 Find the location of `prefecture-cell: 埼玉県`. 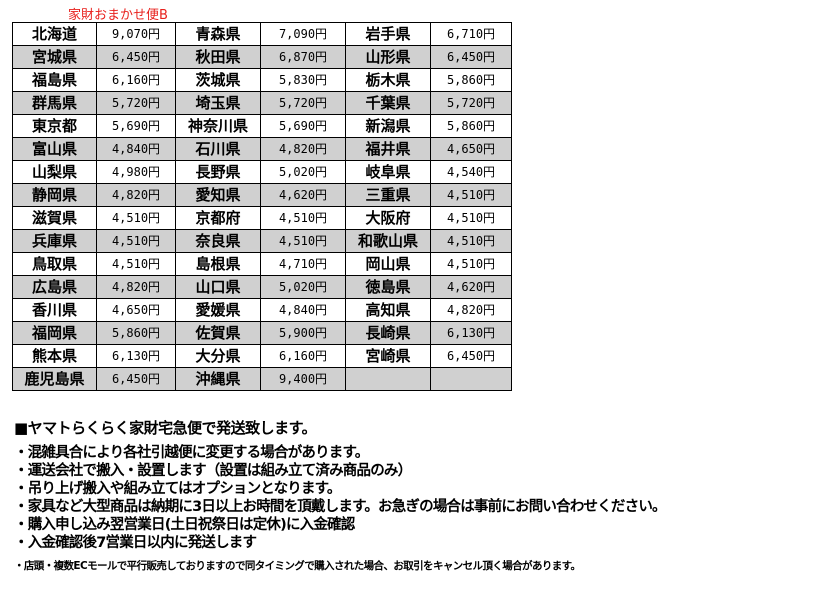

prefecture-cell: 埼玉県 is located at coordinates (218, 103).